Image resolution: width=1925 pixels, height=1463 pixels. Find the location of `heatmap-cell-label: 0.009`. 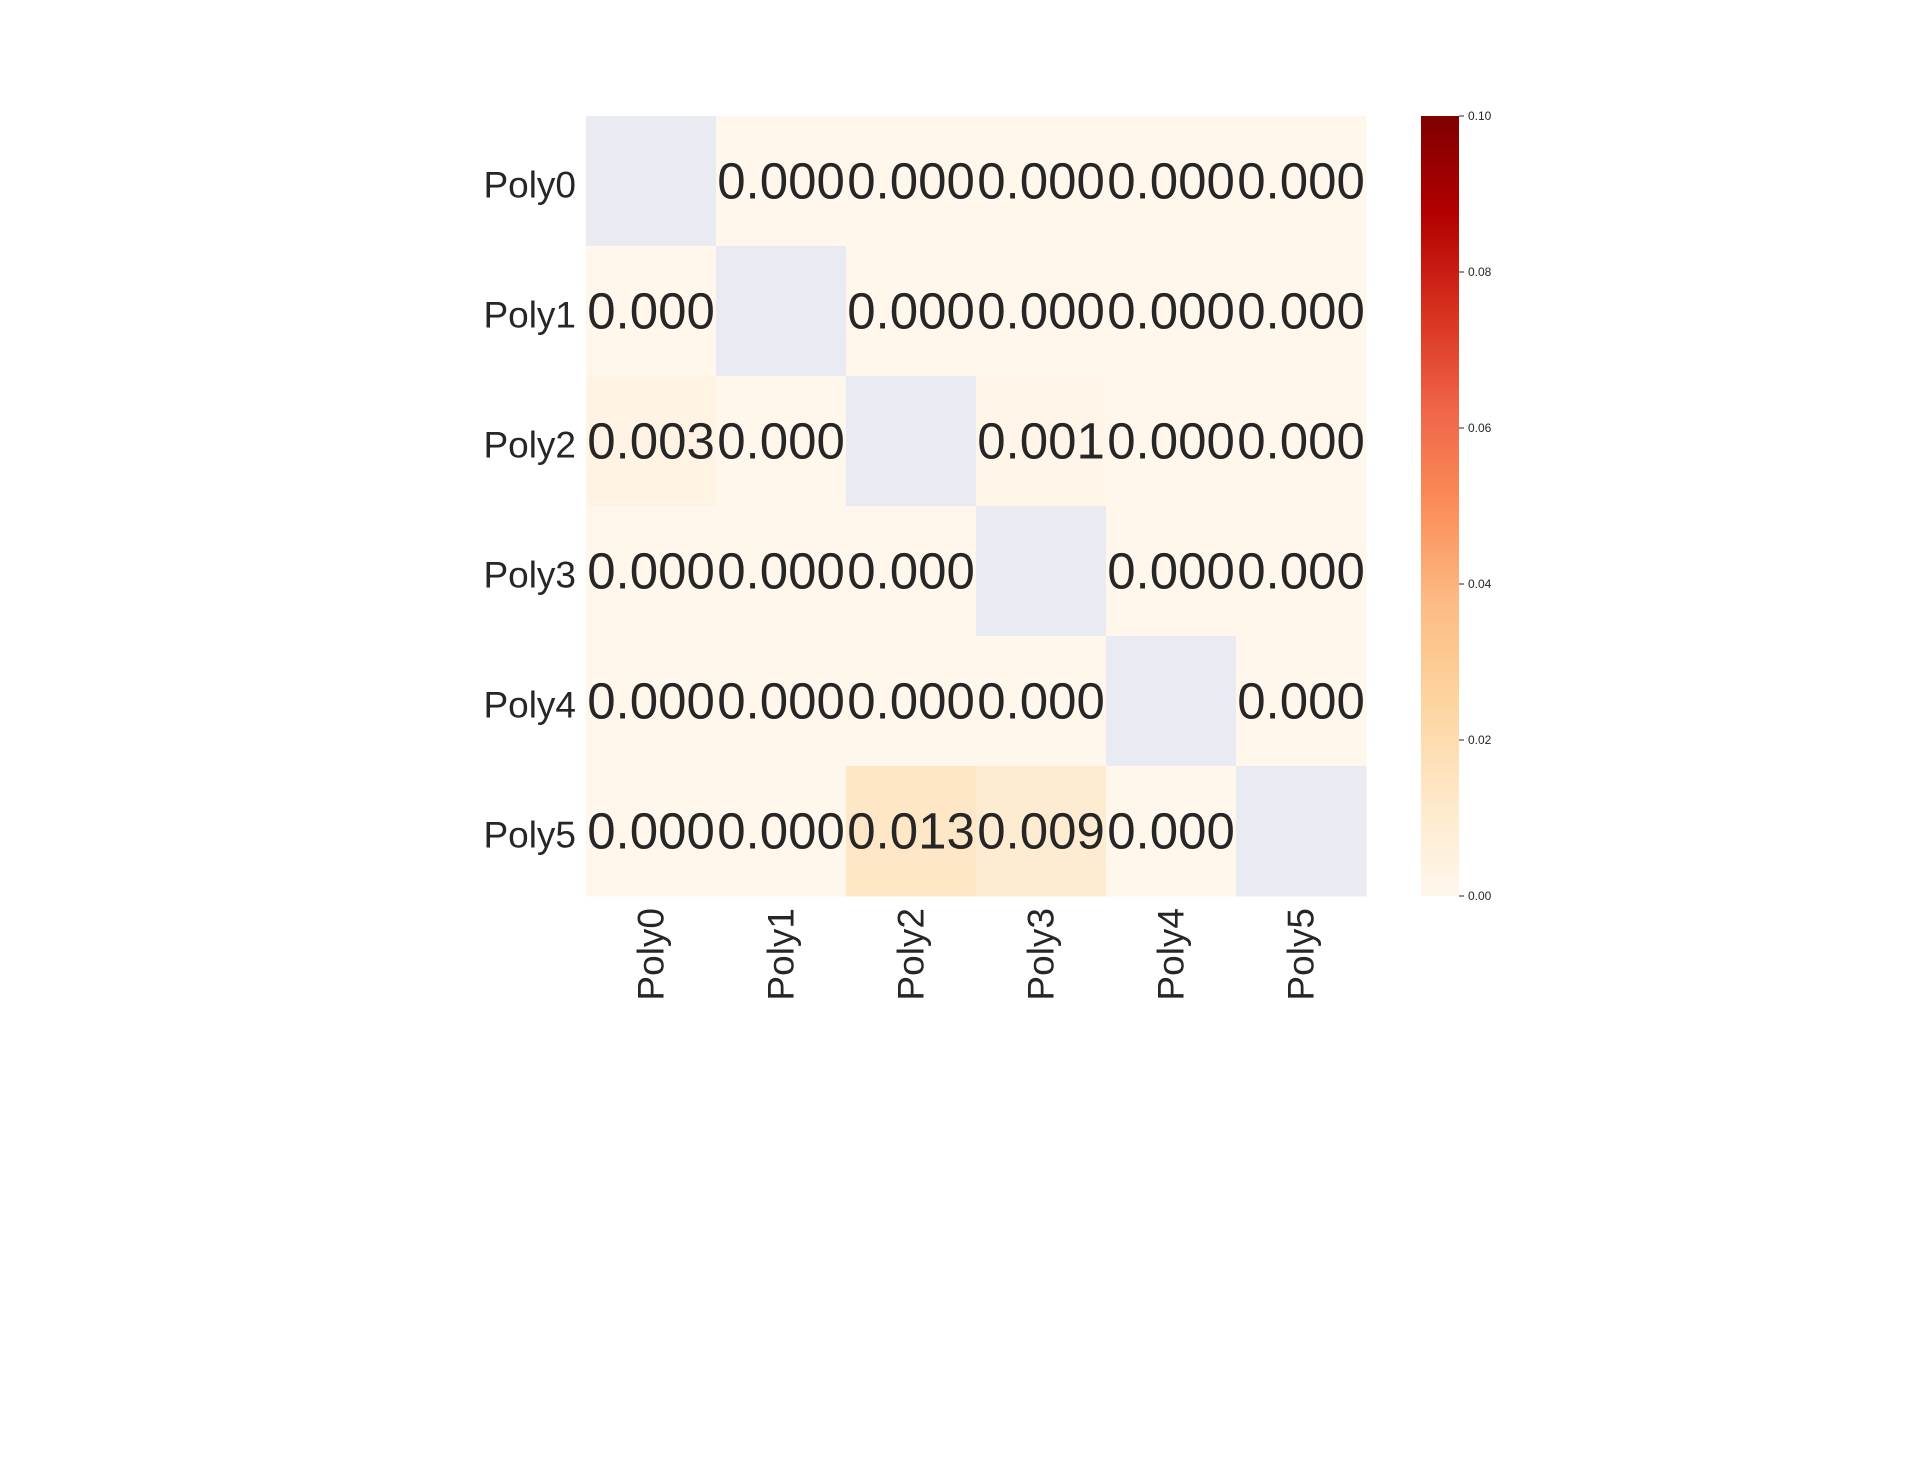

heatmap-cell-label: 0.009 is located at coordinates (1041, 831).